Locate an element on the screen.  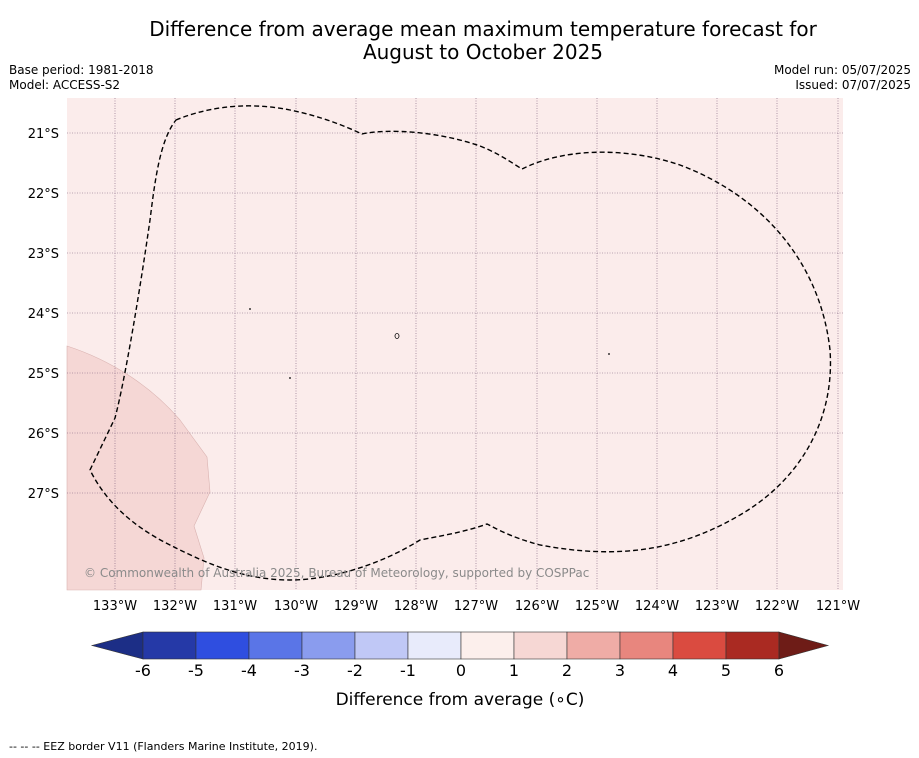
lon-label: 122°W is located at coordinates (777, 606).